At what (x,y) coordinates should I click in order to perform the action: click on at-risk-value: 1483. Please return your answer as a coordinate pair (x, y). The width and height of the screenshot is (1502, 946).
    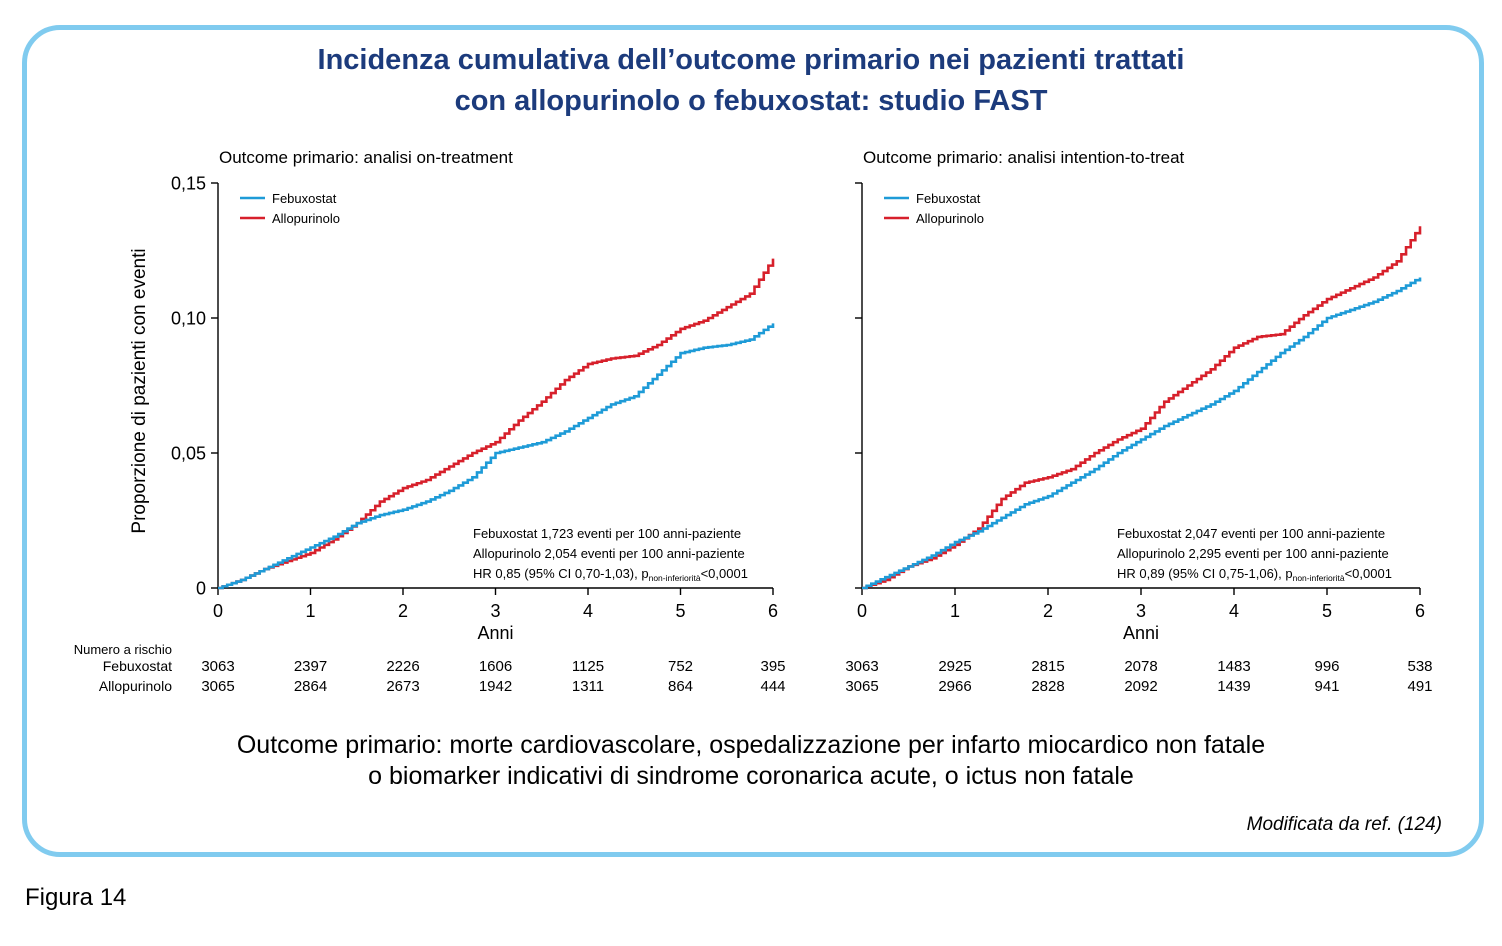
    Looking at the image, I should click on (1233, 666).